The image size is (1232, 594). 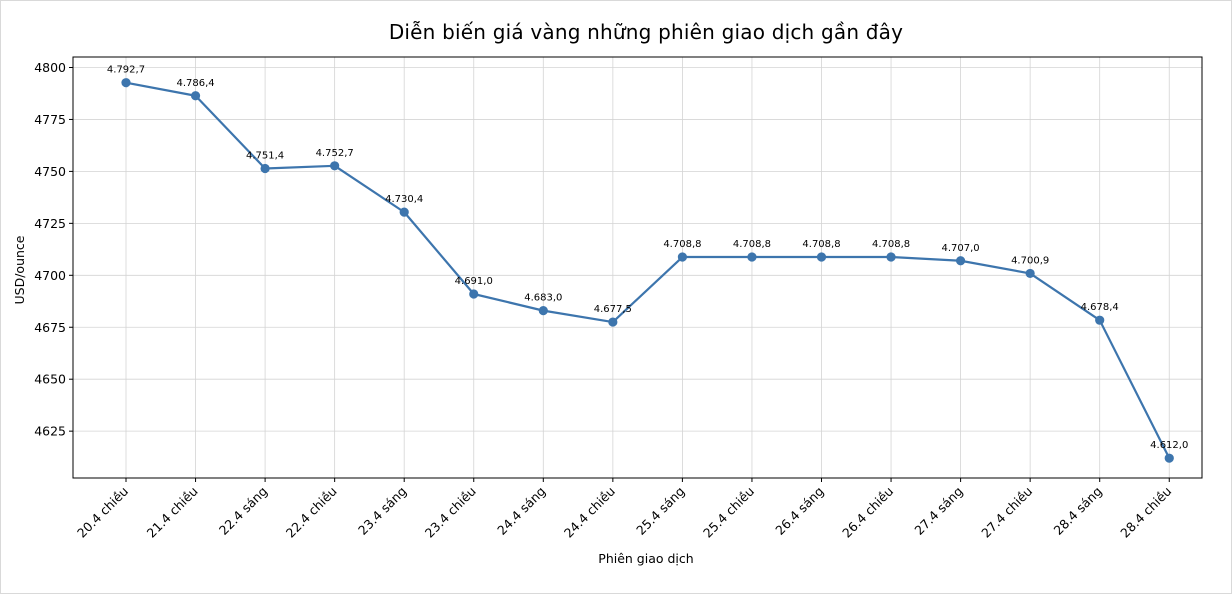 I want to click on x-tick-label: 23.4 chiều, so click(x=450, y=512).